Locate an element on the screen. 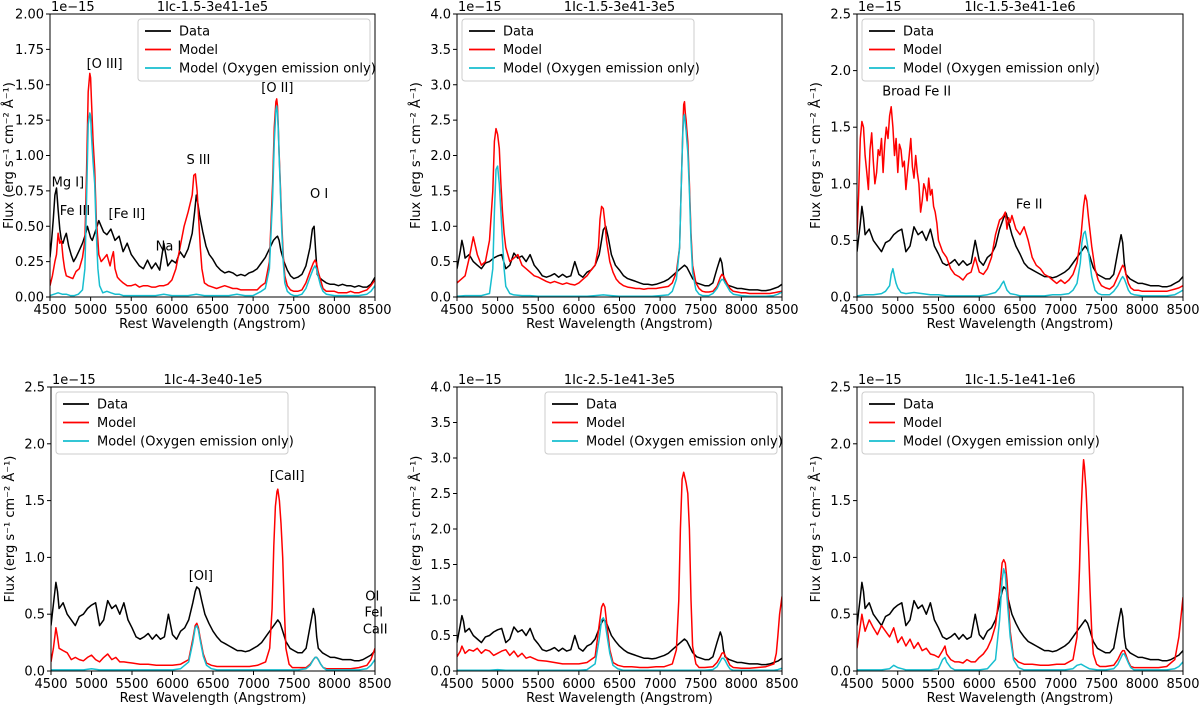 This screenshot has height=708, width=1200. chart-title: 1Ic-4-3e40-1e5 is located at coordinates (213, 380).